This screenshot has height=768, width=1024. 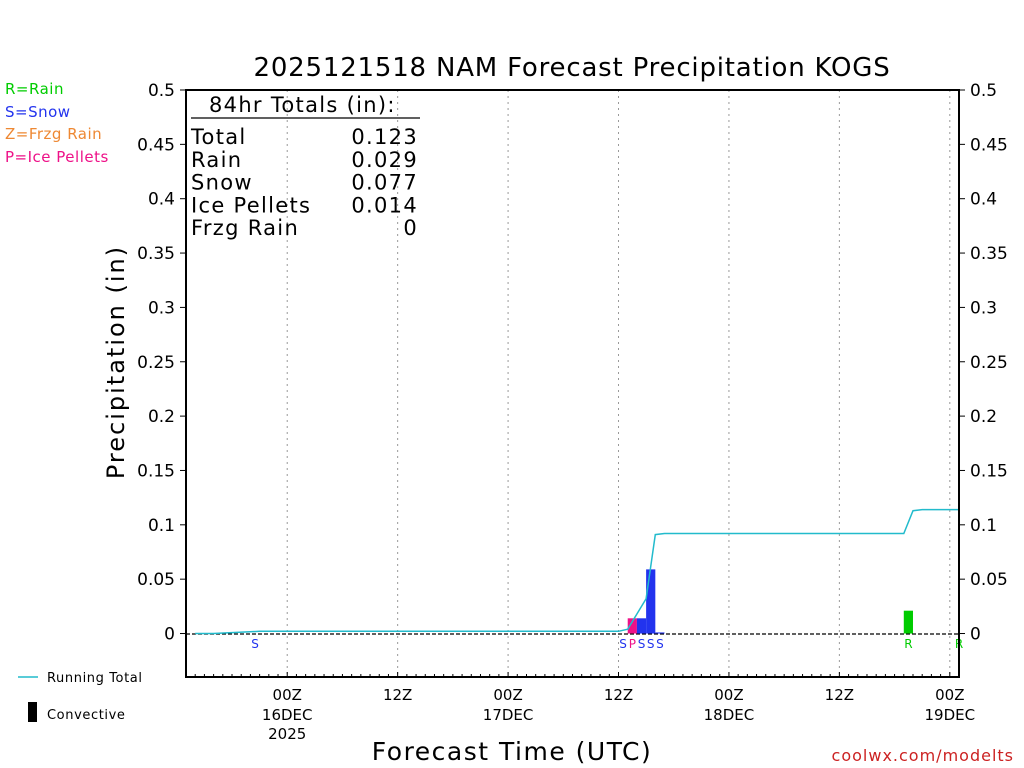 I want to click on y-tick-label-right: 0.4, so click(x=983, y=200).